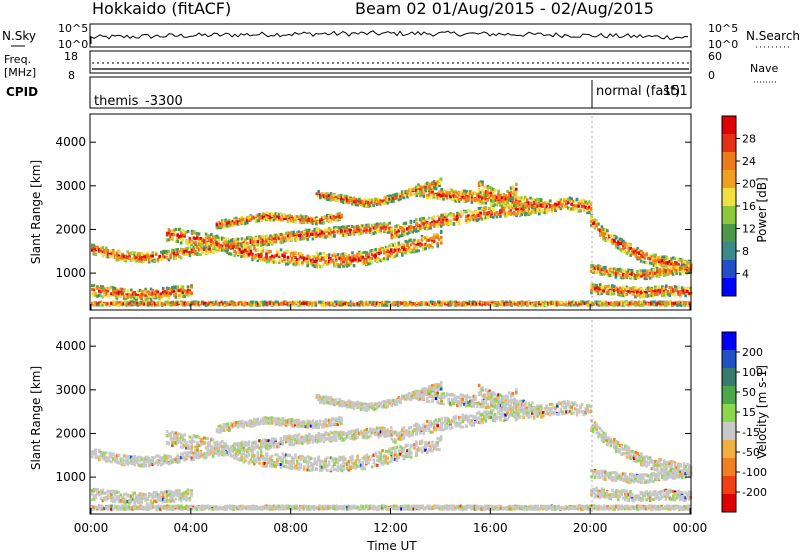  I want to click on nsky-count-line, so click(389, 37).